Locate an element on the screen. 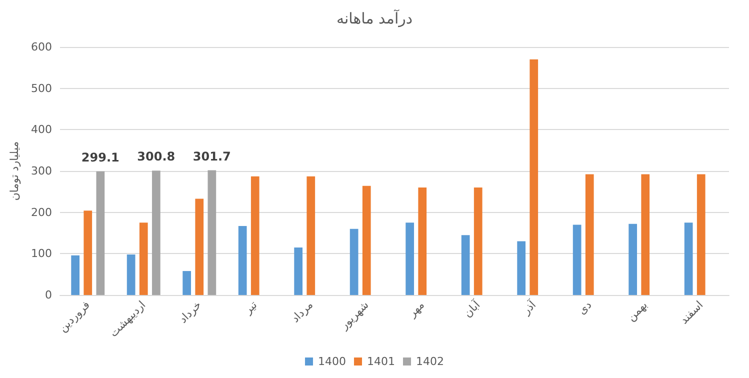  y-tick-label: 200 is located at coordinates (41, 212).